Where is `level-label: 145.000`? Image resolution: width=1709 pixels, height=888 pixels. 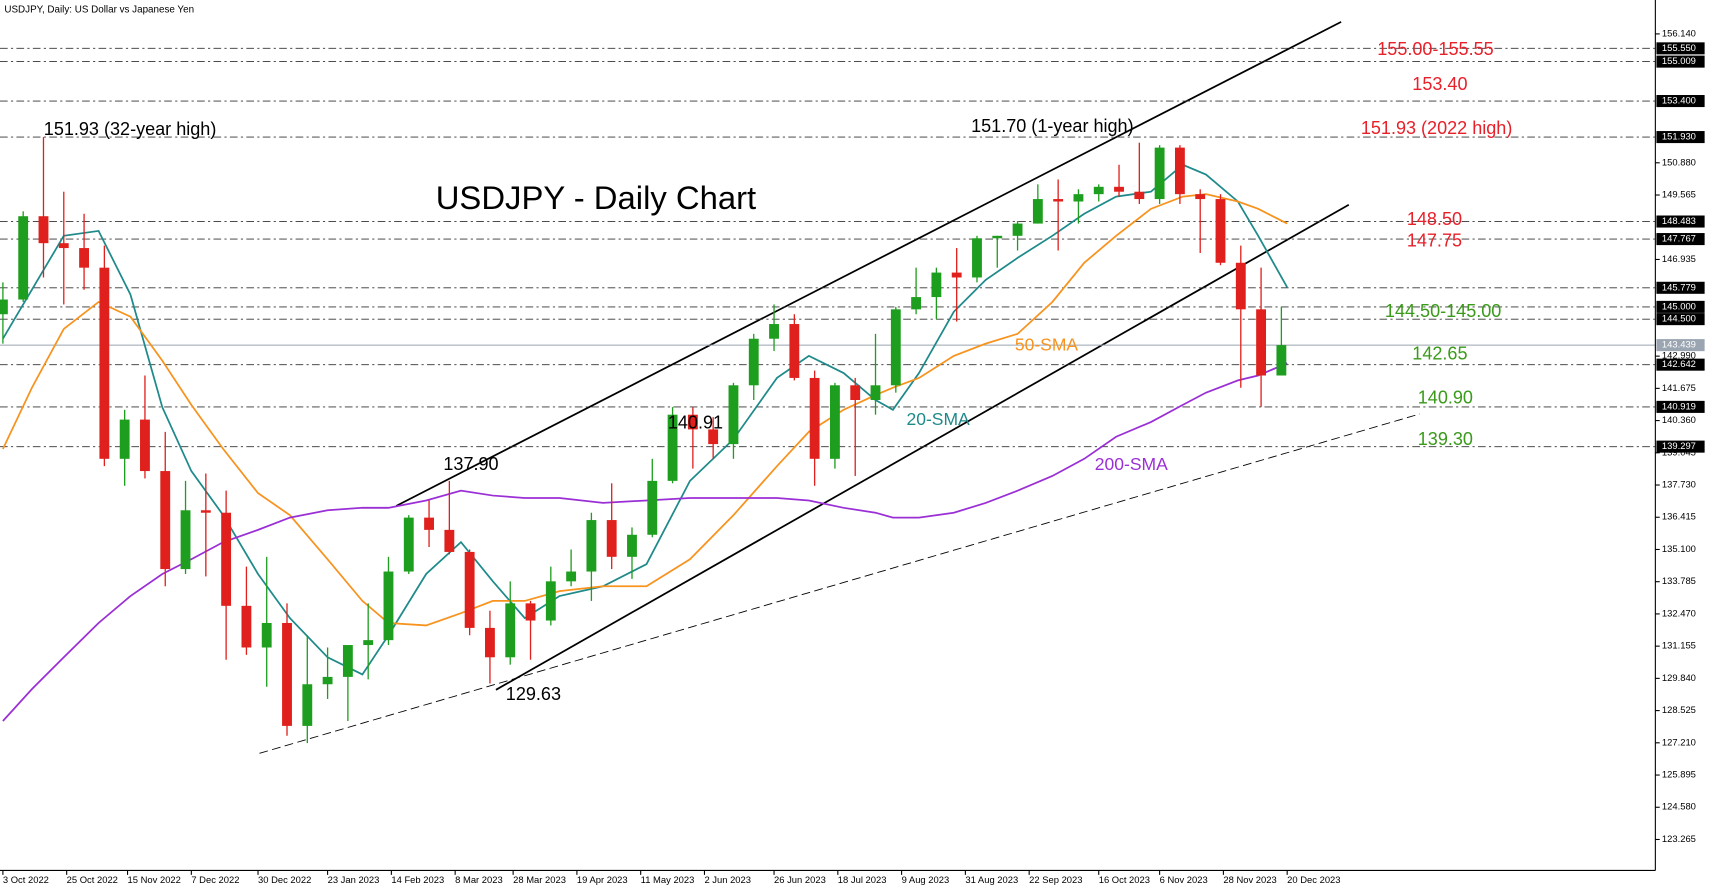 level-label: 145.000 is located at coordinates (1679, 305).